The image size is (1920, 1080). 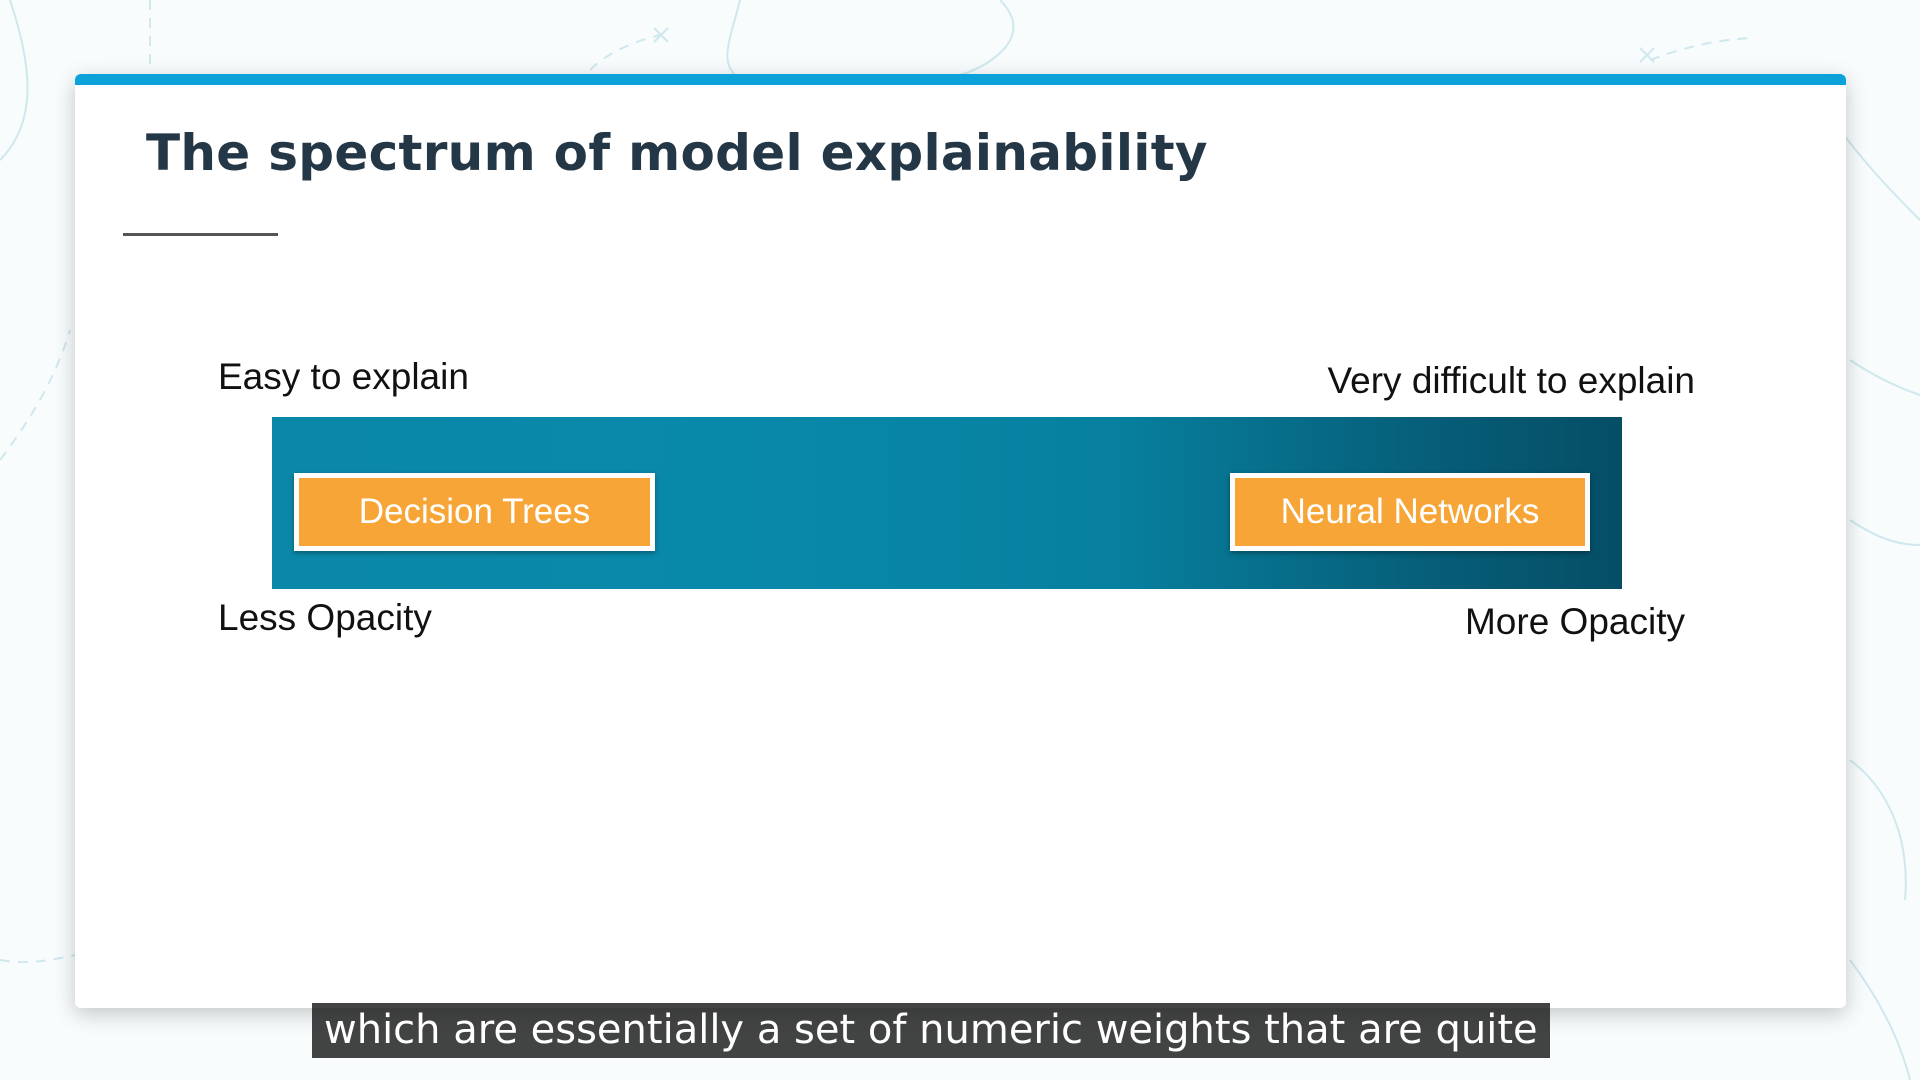 I want to click on title-underline, so click(x=200, y=234).